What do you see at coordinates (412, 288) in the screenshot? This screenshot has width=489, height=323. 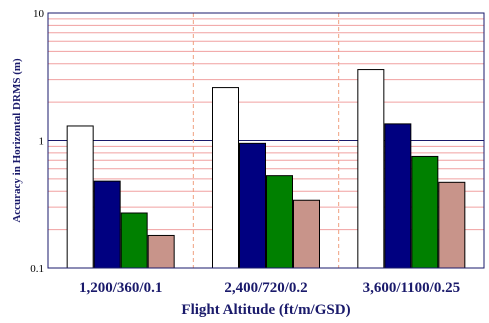 I see `category-label: 3,600/1100/0.25` at bounding box center [412, 288].